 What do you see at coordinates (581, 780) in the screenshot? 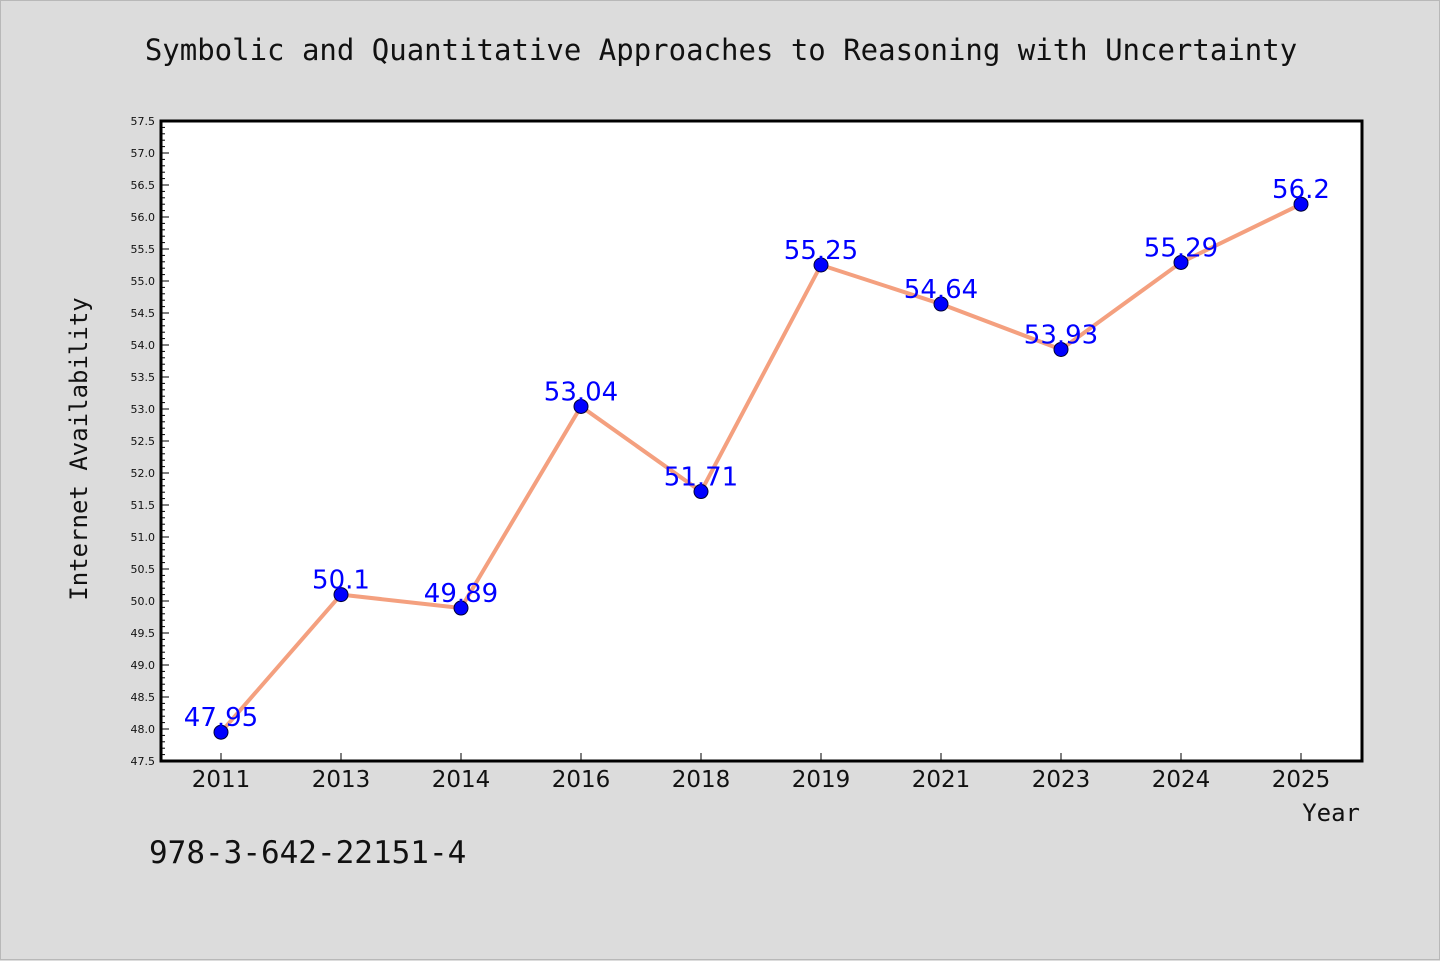
I see `x-tick-label: 2016` at bounding box center [581, 780].